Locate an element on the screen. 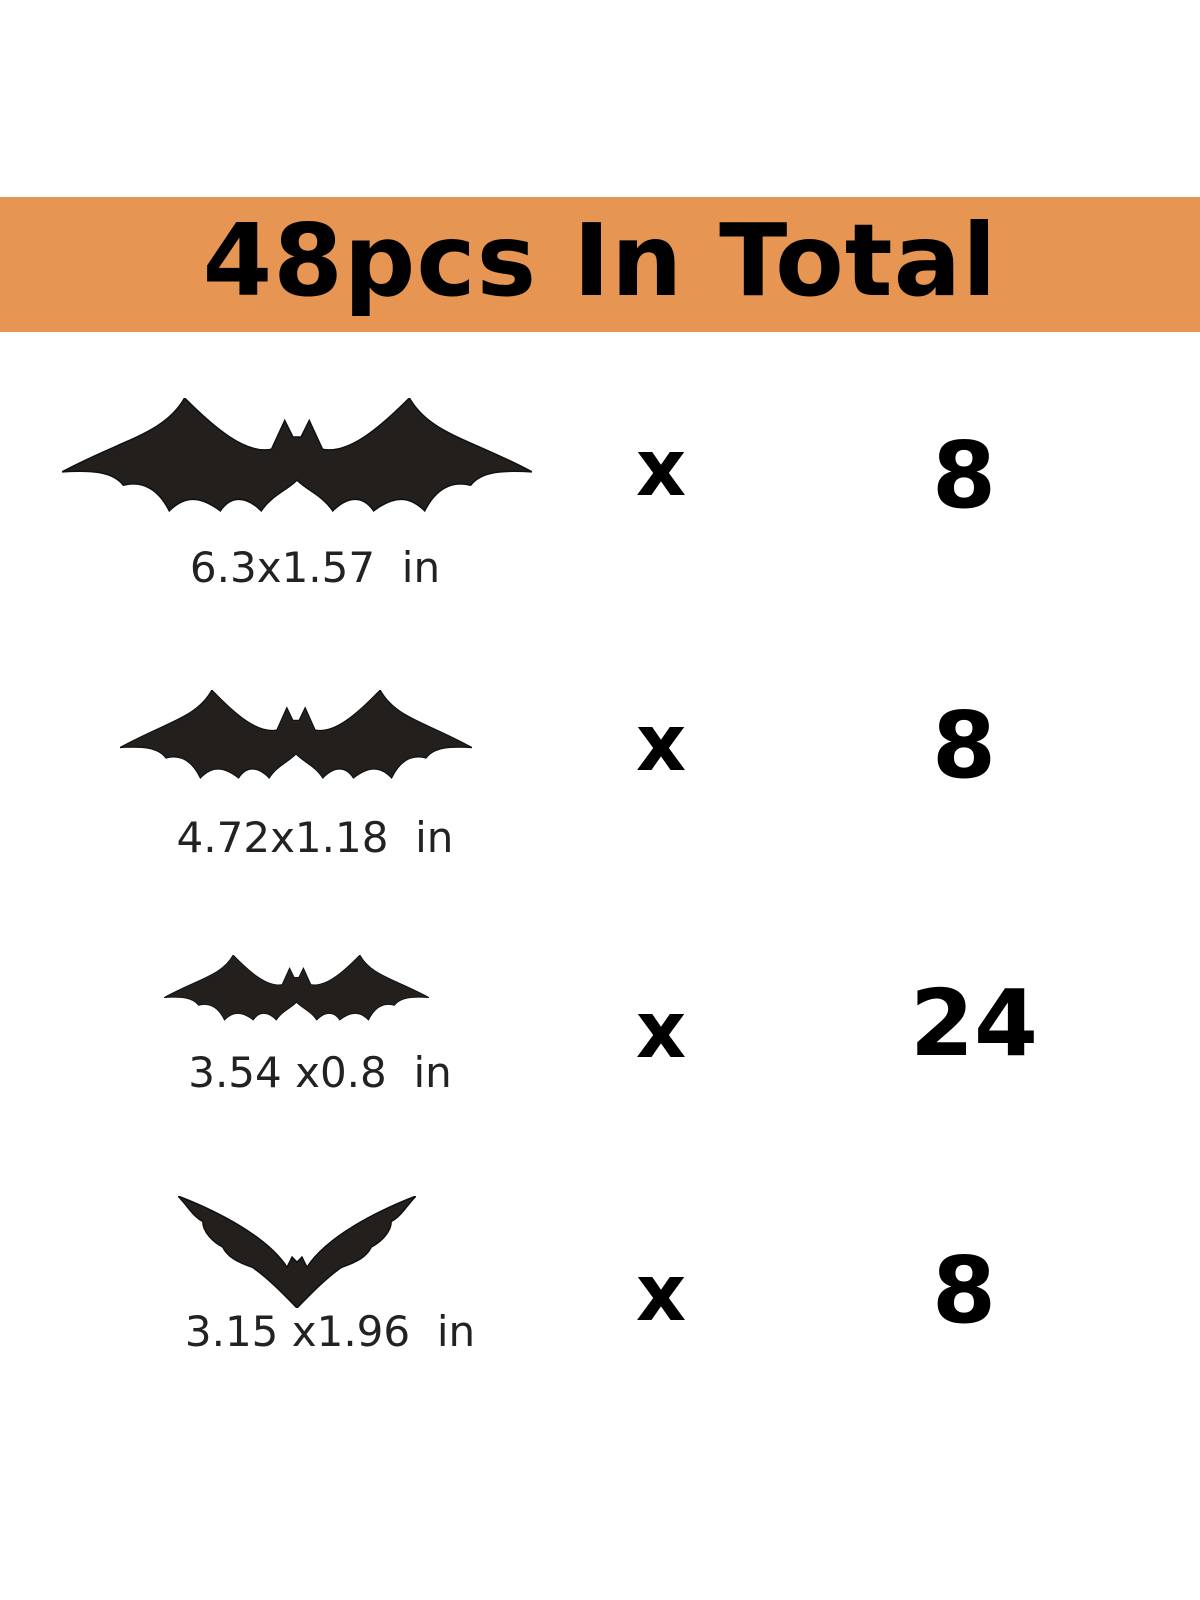 The image size is (1200, 1600). title: 48pcs In Total is located at coordinates (600, 260).